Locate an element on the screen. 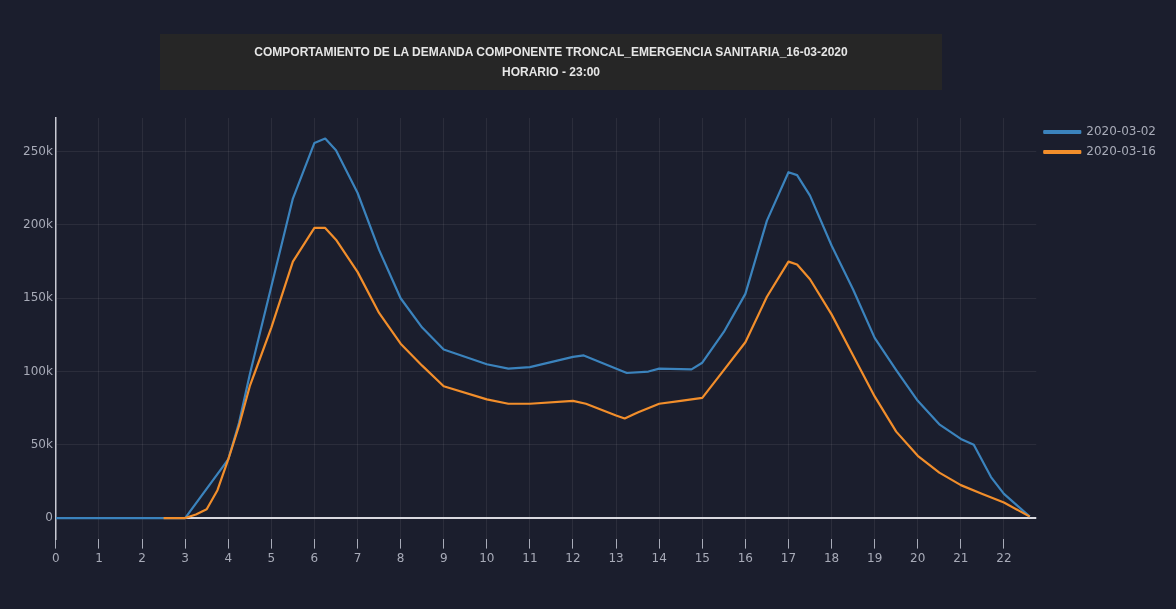 The width and height of the screenshot is (1176, 609). x-tick-label: 11 is located at coordinates (530, 557).